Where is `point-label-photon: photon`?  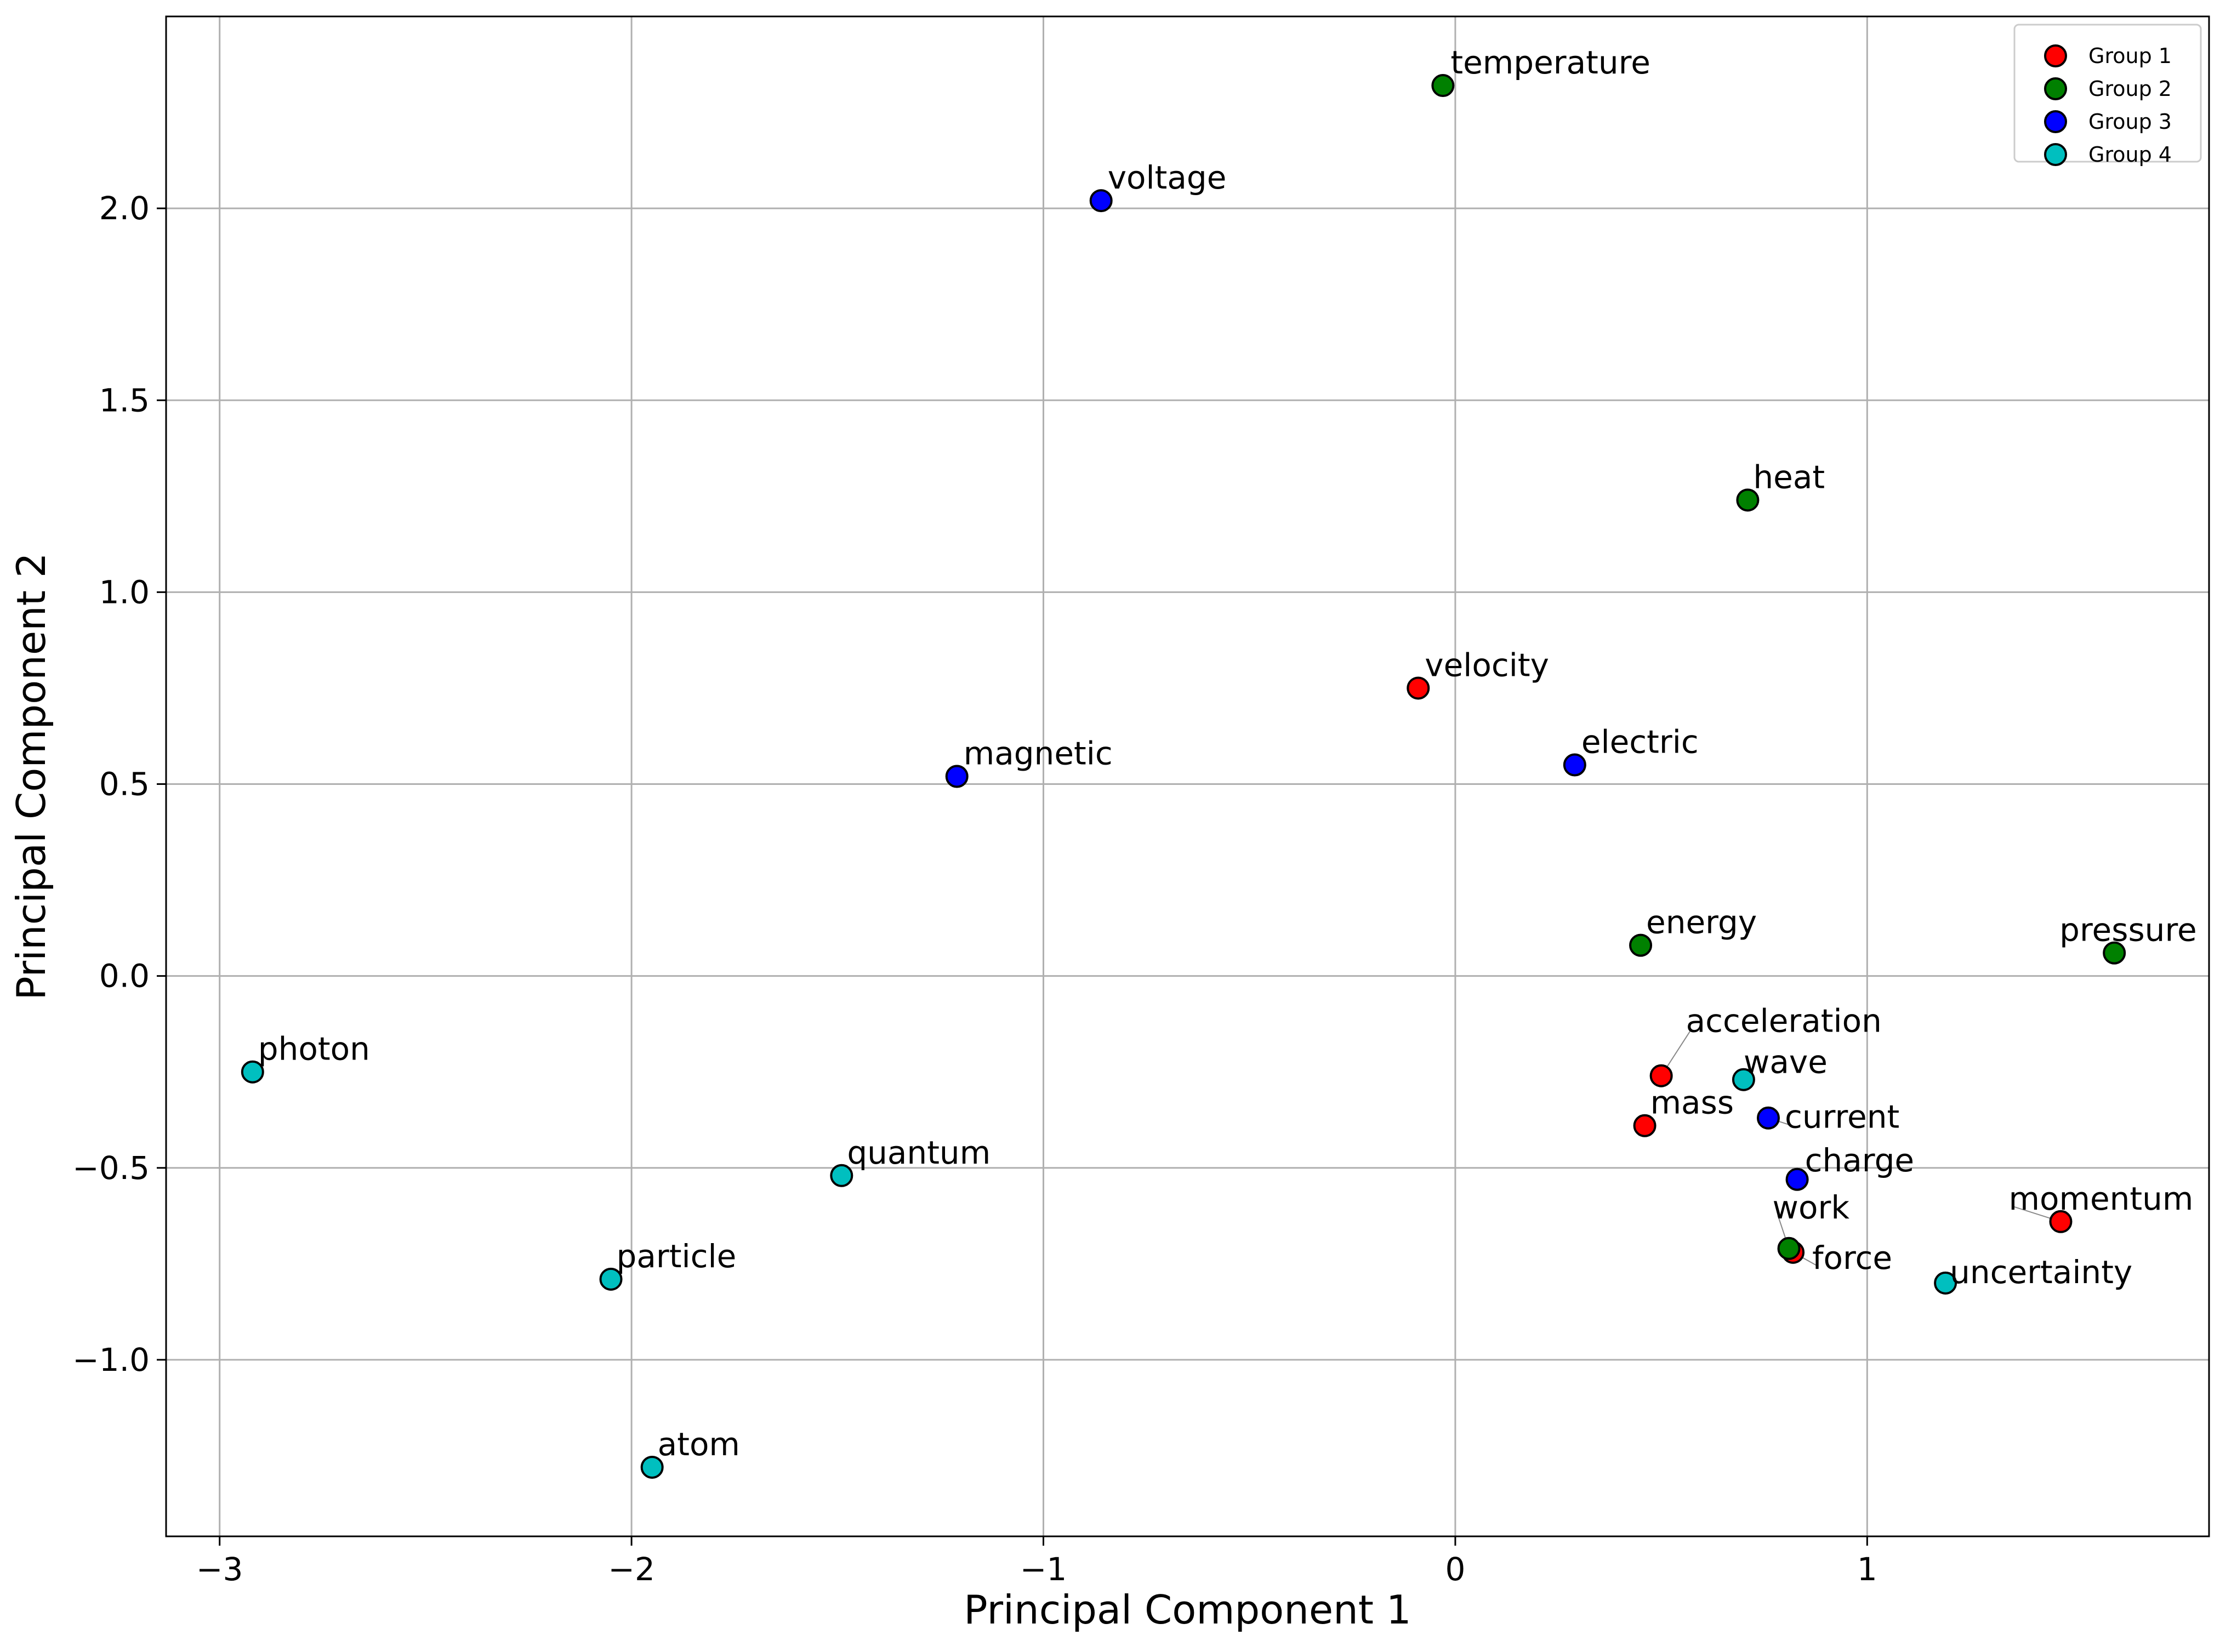 point-label-photon: photon is located at coordinates (314, 1049).